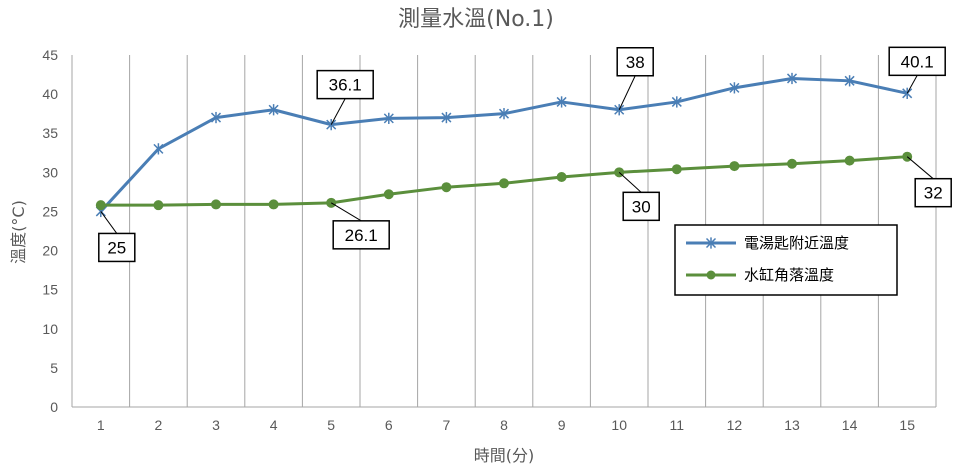  What do you see at coordinates (504, 455) in the screenshot?
I see `x-axis-title: 時間(分)` at bounding box center [504, 455].